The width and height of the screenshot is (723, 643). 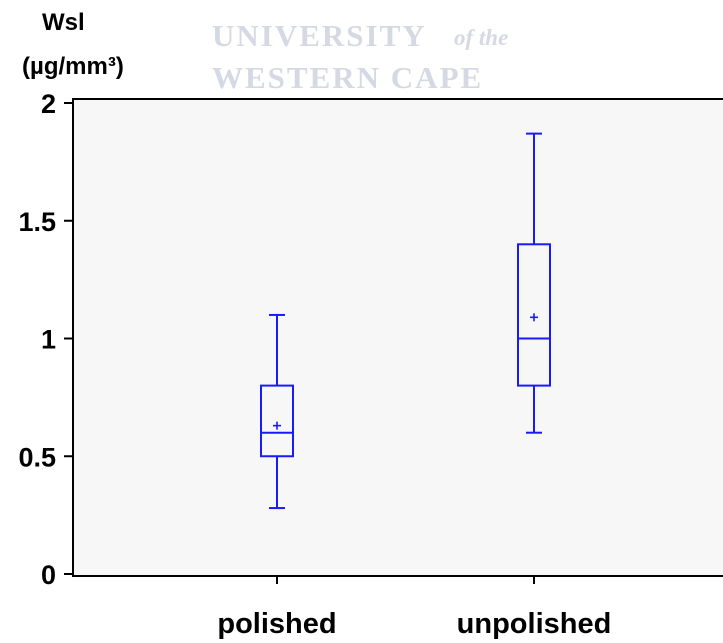 What do you see at coordinates (319, 35) in the screenshot?
I see `watermark-line1: UNIVERSITY` at bounding box center [319, 35].